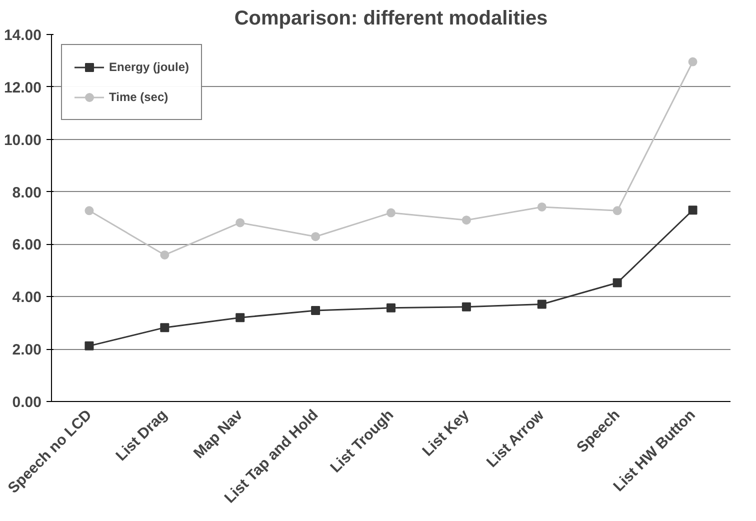  I want to click on y-tick-label: 0.00, so click(27, 402).